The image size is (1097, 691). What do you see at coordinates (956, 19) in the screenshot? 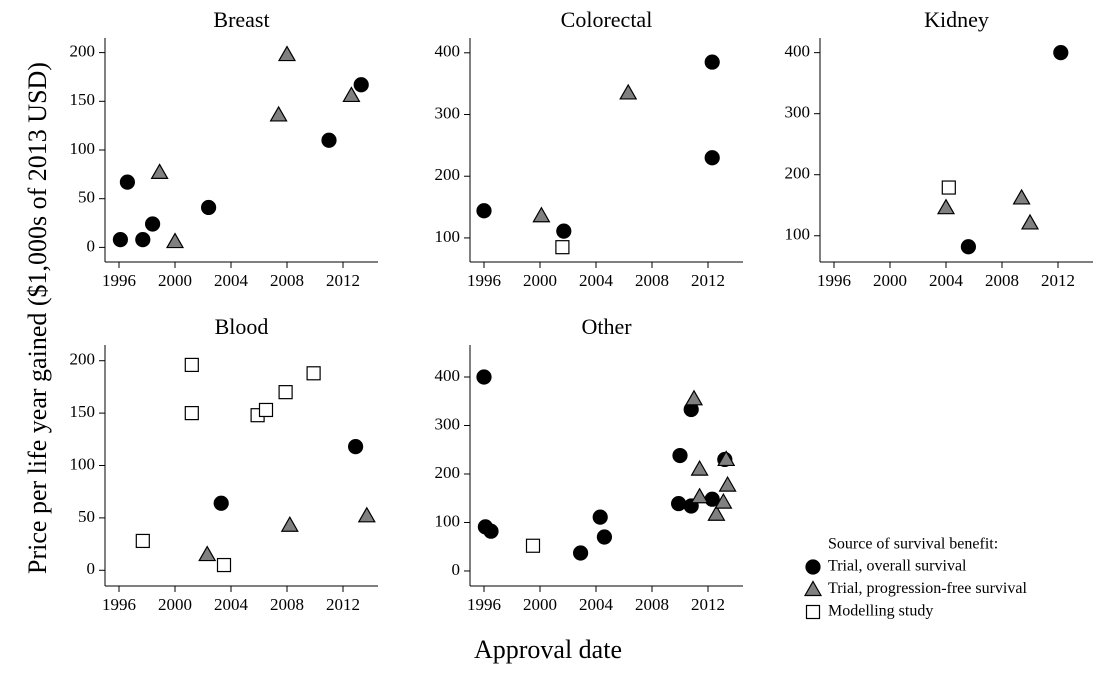
I see `panel-title: Kidney` at bounding box center [956, 19].